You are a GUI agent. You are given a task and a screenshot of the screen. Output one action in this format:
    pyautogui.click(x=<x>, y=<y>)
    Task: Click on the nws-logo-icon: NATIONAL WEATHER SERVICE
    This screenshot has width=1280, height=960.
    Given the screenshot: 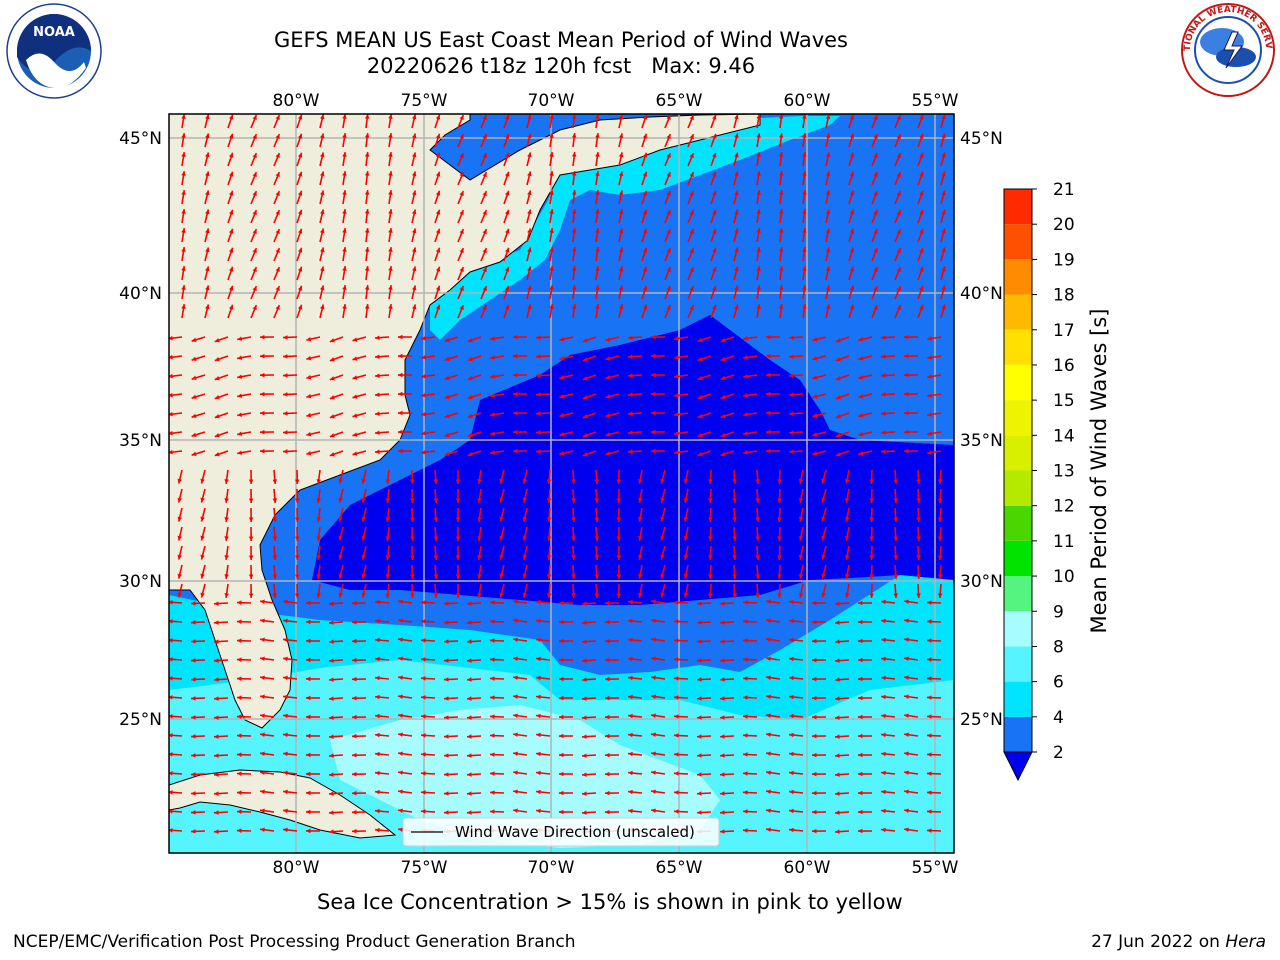 What is the action you would take?
    pyautogui.click(x=1225, y=49)
    